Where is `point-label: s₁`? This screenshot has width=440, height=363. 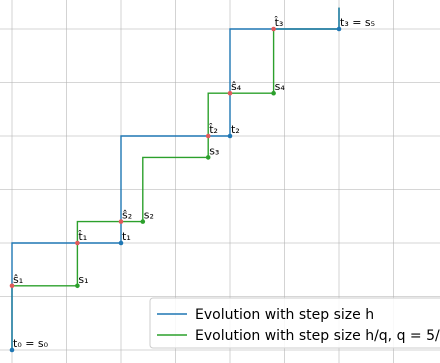 point-label: s₁ is located at coordinates (83, 279).